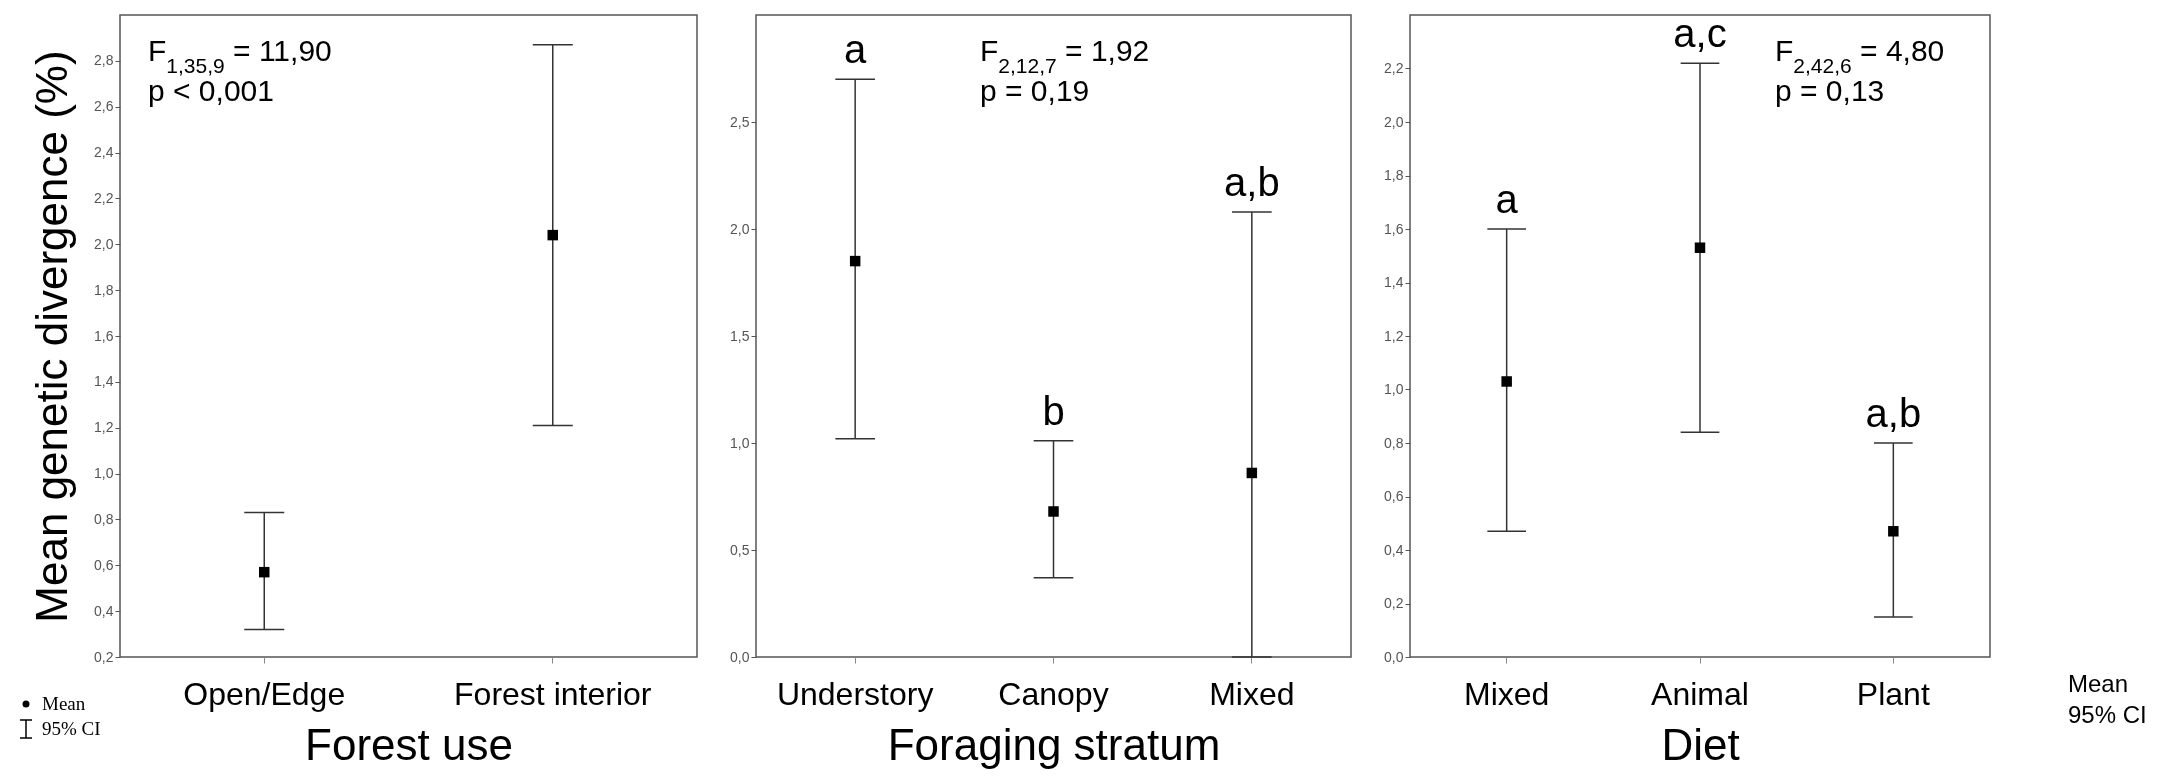 This screenshot has height=782, width=2174. I want to click on y-tick-label: 0,5, so click(740, 549).